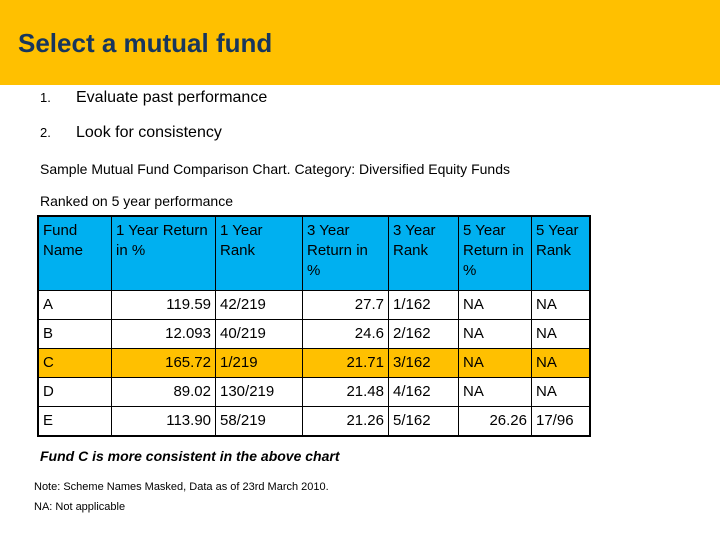  I want to click on fund-name-cell: C, so click(74, 363).